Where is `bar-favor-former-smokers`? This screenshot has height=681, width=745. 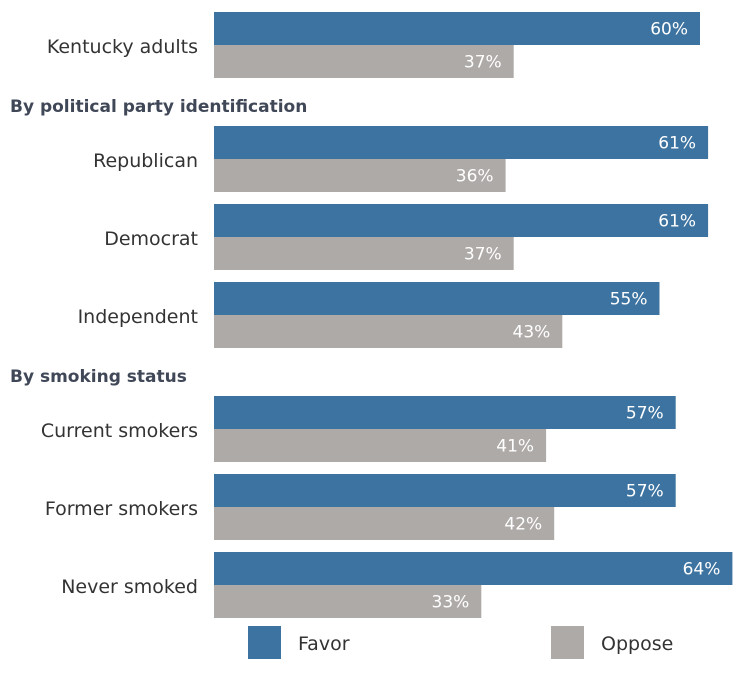
bar-favor-former-smokers is located at coordinates (445, 490).